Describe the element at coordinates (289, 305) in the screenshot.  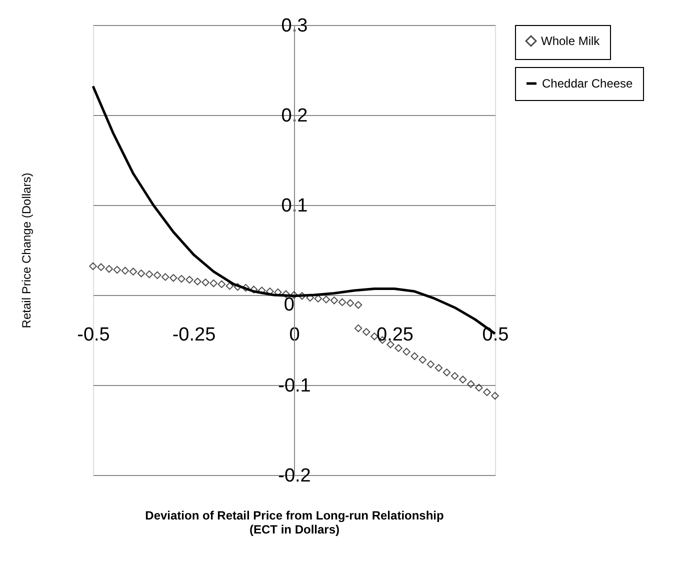
I see `y-tick-label: 0` at that location.